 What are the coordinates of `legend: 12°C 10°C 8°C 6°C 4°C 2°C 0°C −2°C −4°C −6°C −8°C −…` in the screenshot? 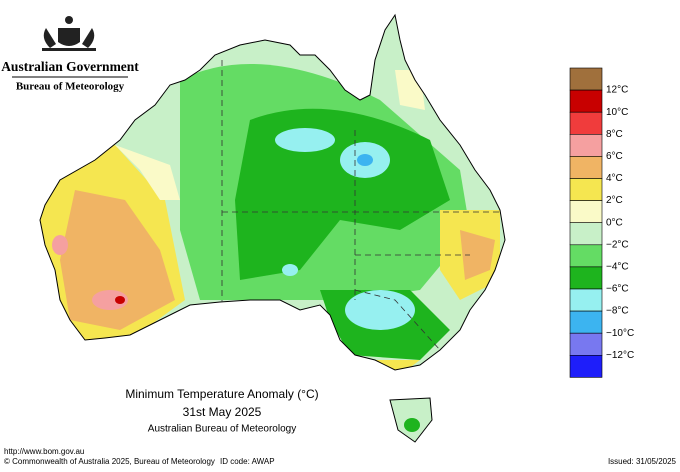 It's located at (601, 222).